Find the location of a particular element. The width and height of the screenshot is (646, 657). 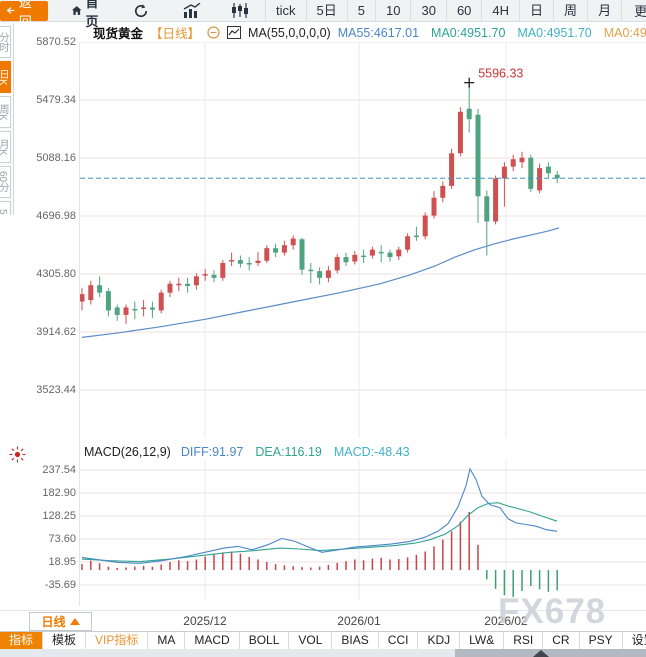

price-tick-4305.80: 4305.80 is located at coordinates (56, 274).